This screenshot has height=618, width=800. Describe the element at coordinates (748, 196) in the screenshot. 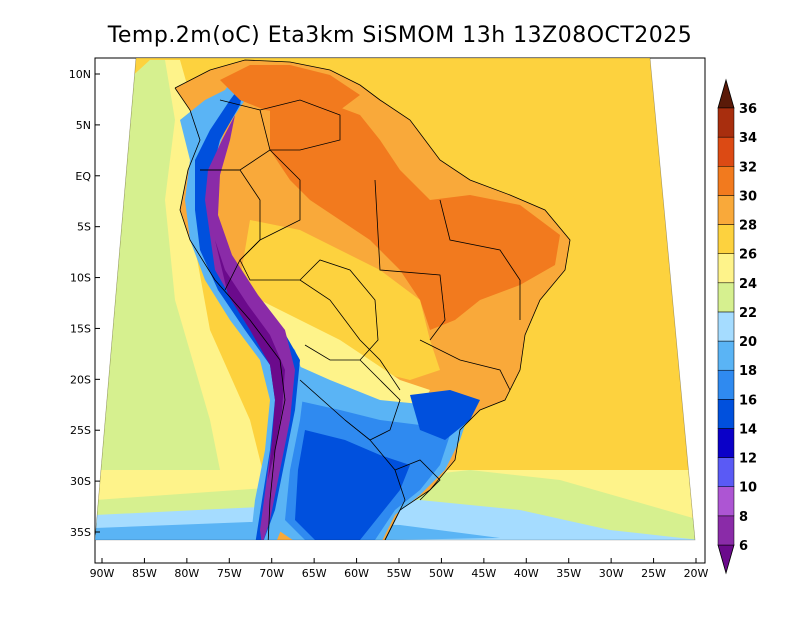

I see `colorbar-label: 30` at that location.